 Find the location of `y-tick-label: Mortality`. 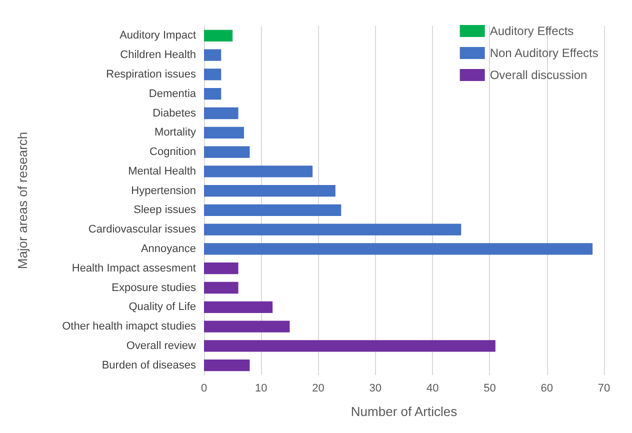

y-tick-label: Mortality is located at coordinates (175, 132).